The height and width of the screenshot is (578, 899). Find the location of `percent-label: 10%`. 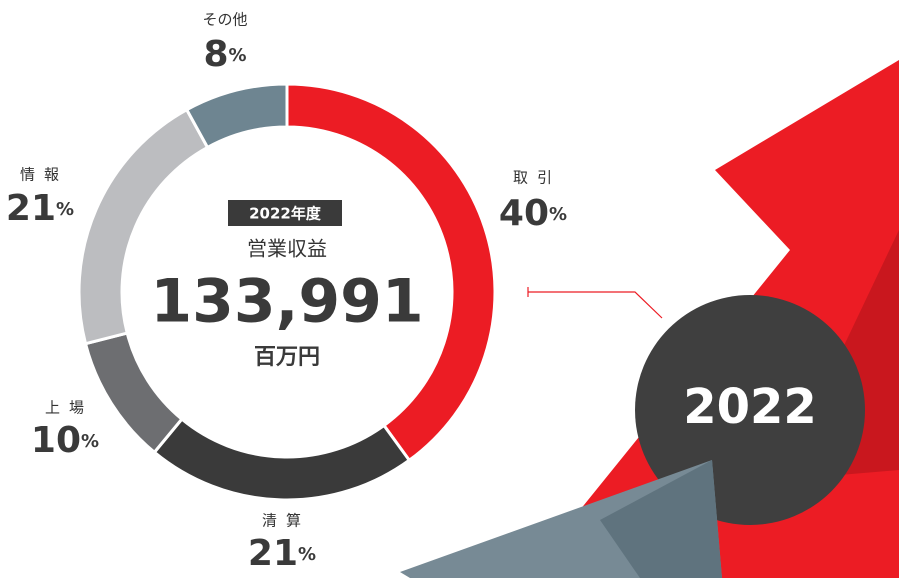

percent-label: 10% is located at coordinates (65, 440).